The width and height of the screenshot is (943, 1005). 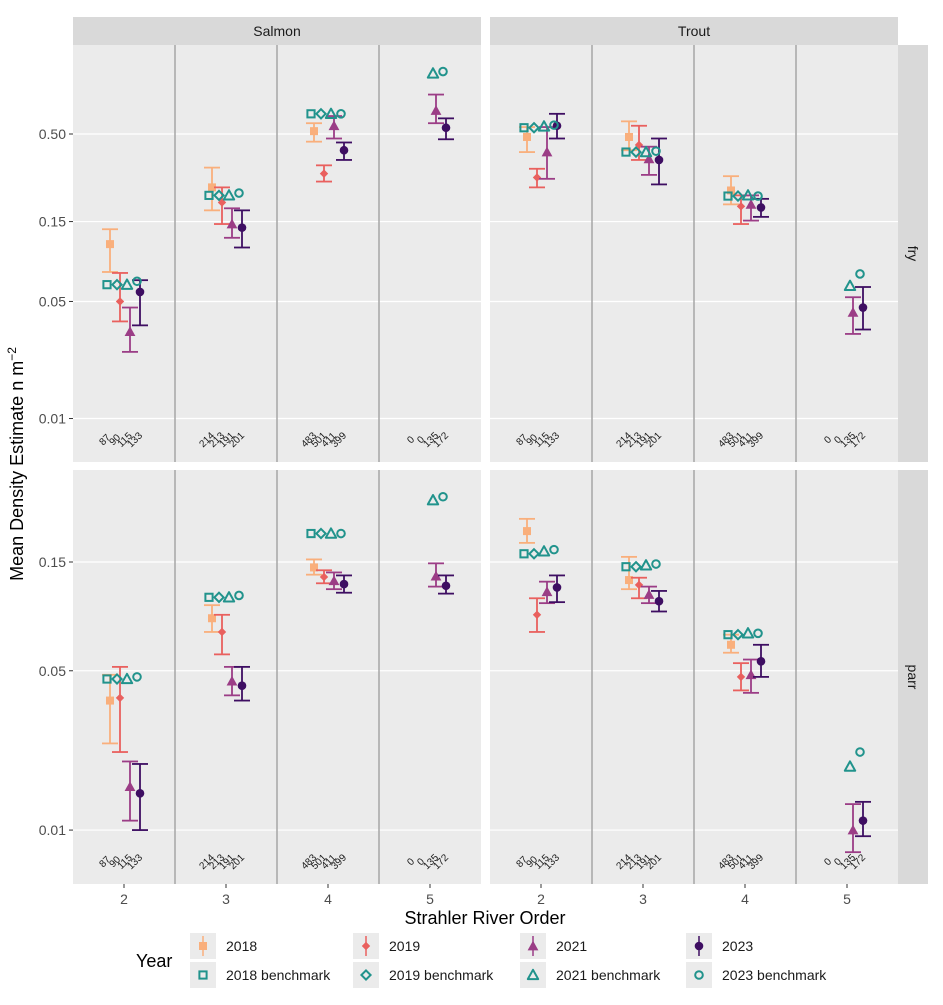 I want to click on legend-key-bg, so click(x=699, y=975).